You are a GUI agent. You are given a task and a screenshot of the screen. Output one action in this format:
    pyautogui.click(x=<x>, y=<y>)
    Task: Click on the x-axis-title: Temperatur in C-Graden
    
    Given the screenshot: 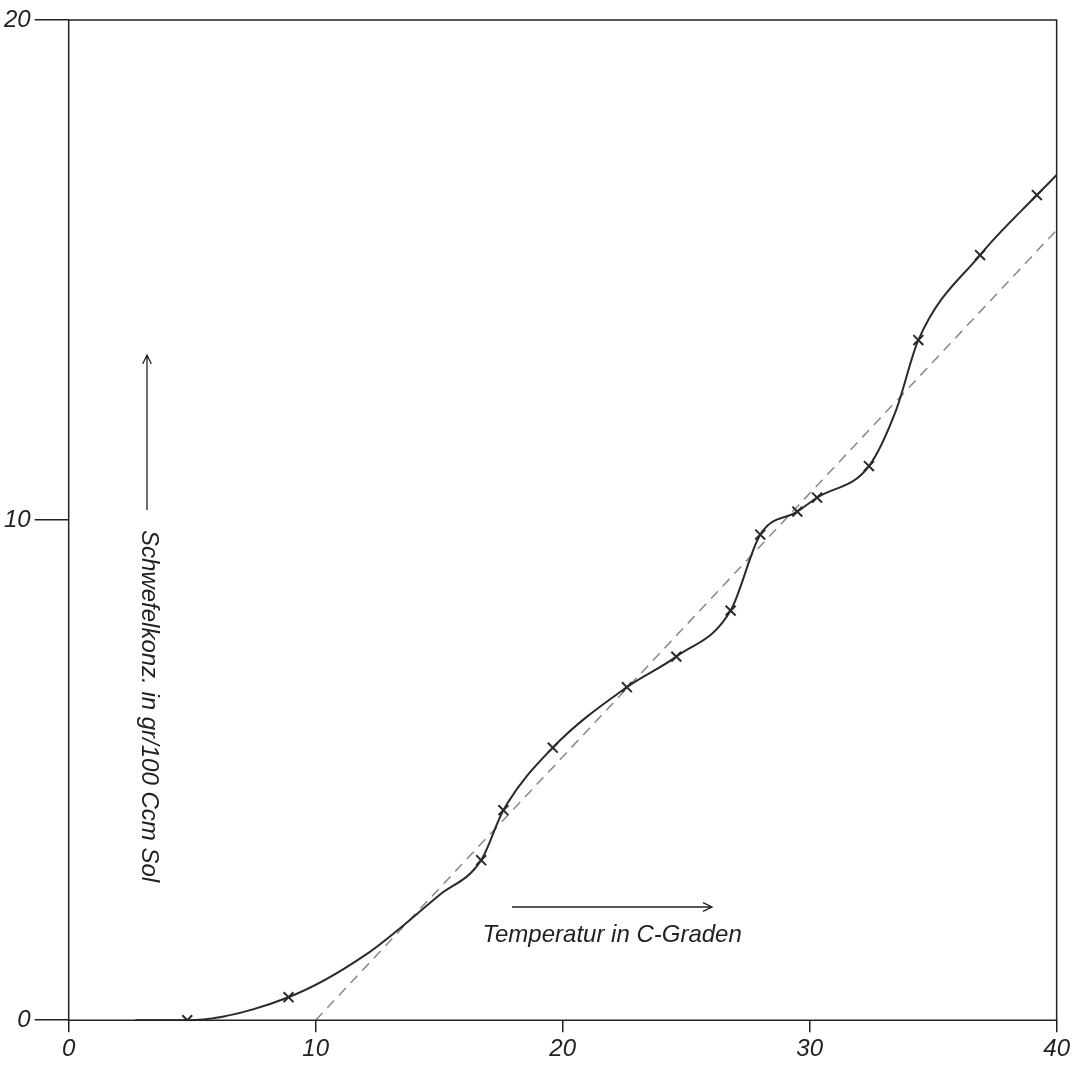 What is the action you would take?
    pyautogui.click(x=612, y=934)
    